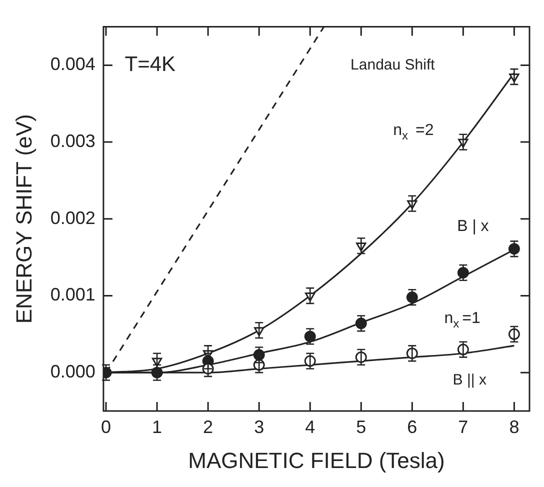 This screenshot has height=487, width=544. What do you see at coordinates (259, 426) in the screenshot?
I see `x-tick-label: 3` at bounding box center [259, 426].